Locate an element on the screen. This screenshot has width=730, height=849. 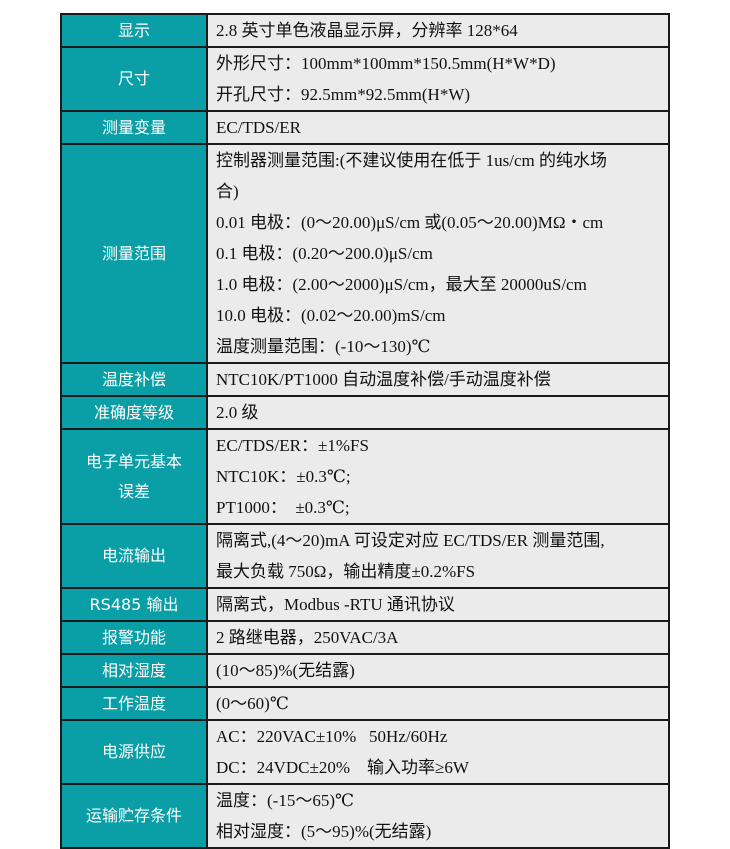
spec-value-line: 外形尺寸：100mm*100mm*150.5mm(H*W*D) is located at coordinates (386, 63).